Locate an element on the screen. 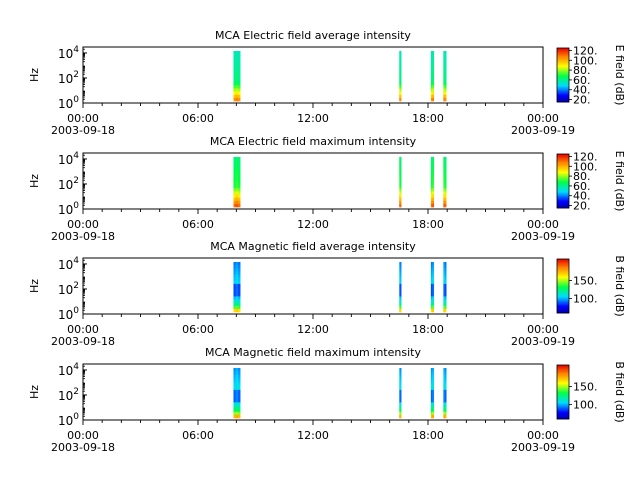 The height and width of the screenshot is (480, 640). y-axis-label: Hz is located at coordinates (34, 75).